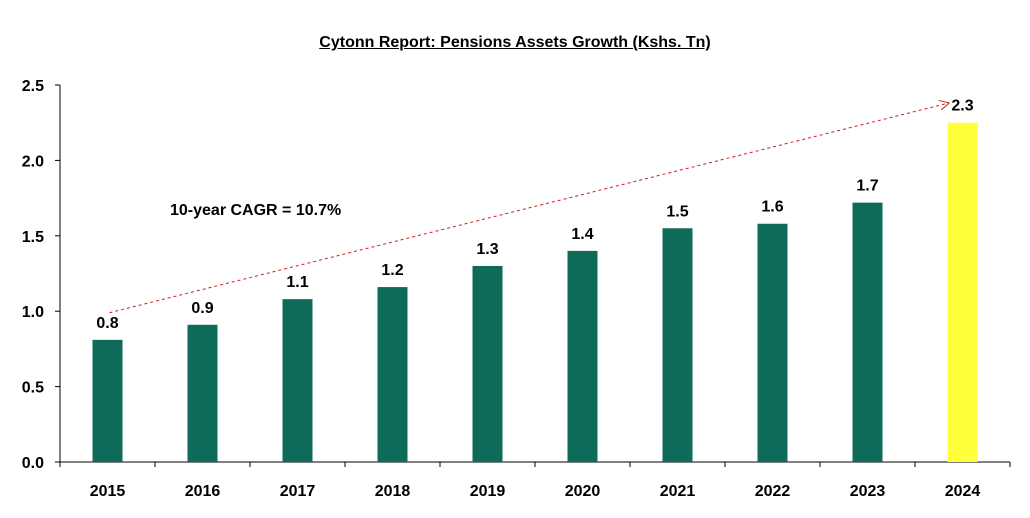  What do you see at coordinates (107, 400) in the screenshot?
I see `bar-2015` at bounding box center [107, 400].